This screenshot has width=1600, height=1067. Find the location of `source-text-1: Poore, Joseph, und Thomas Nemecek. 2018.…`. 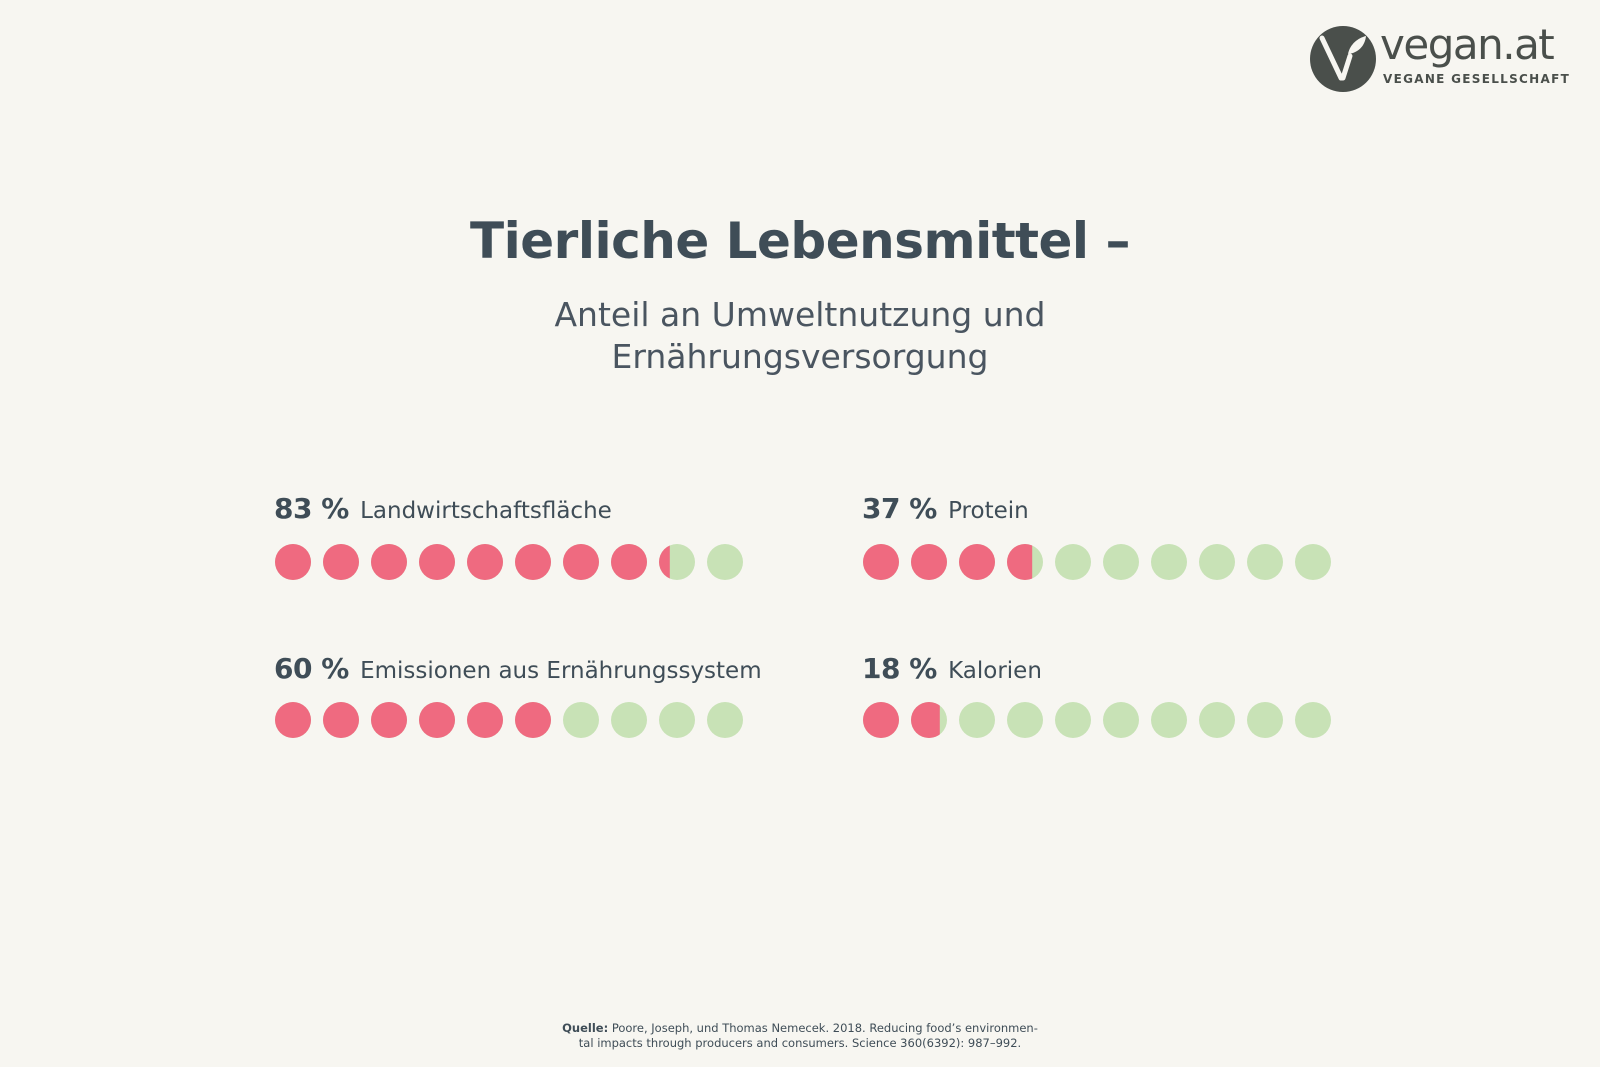

source-text-1: Poore, Joseph, und Thomas Nemecek. 2018.… is located at coordinates (824, 1028).